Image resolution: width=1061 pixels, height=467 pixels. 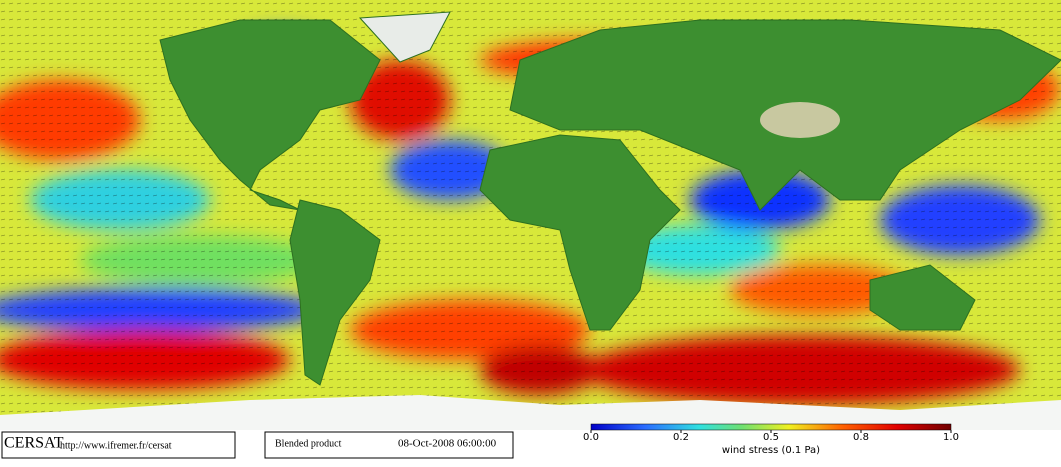 What do you see at coordinates (591, 437) in the screenshot?
I see `colorbar-tick-label: 0.0` at bounding box center [591, 437].